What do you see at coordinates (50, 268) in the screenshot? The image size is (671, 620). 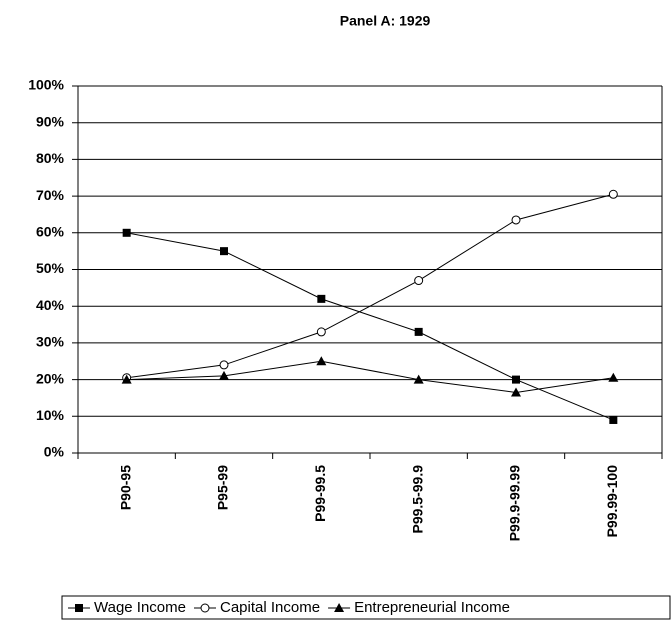 I see `y-tick-label: 50%` at bounding box center [50, 268].